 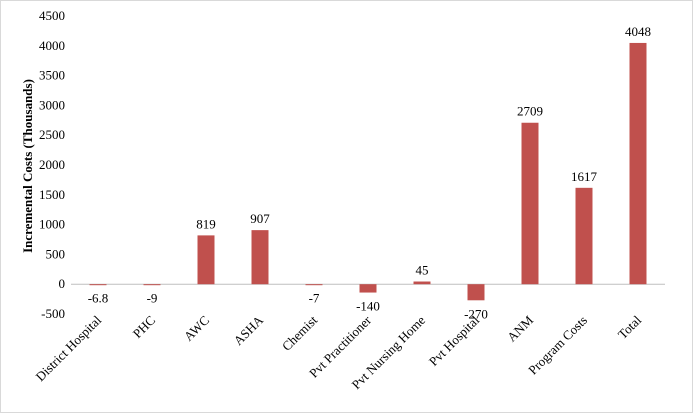 What do you see at coordinates (422, 283) in the screenshot?
I see `bar-pvt-nursing-home` at bounding box center [422, 283].